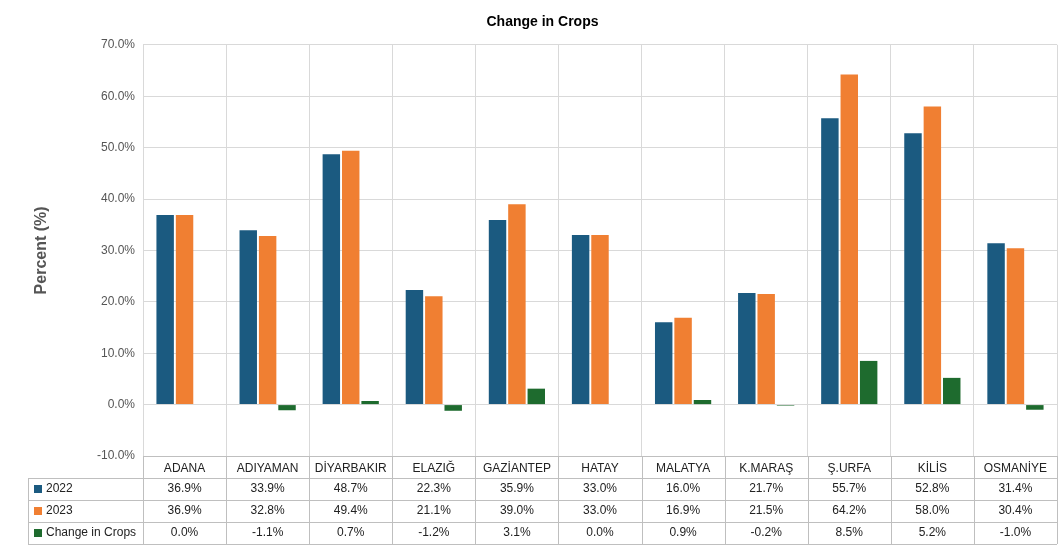 This screenshot has width=1063, height=550. Describe the element at coordinates (766, 532) in the screenshot. I see `data-label: -0.2%` at that location.